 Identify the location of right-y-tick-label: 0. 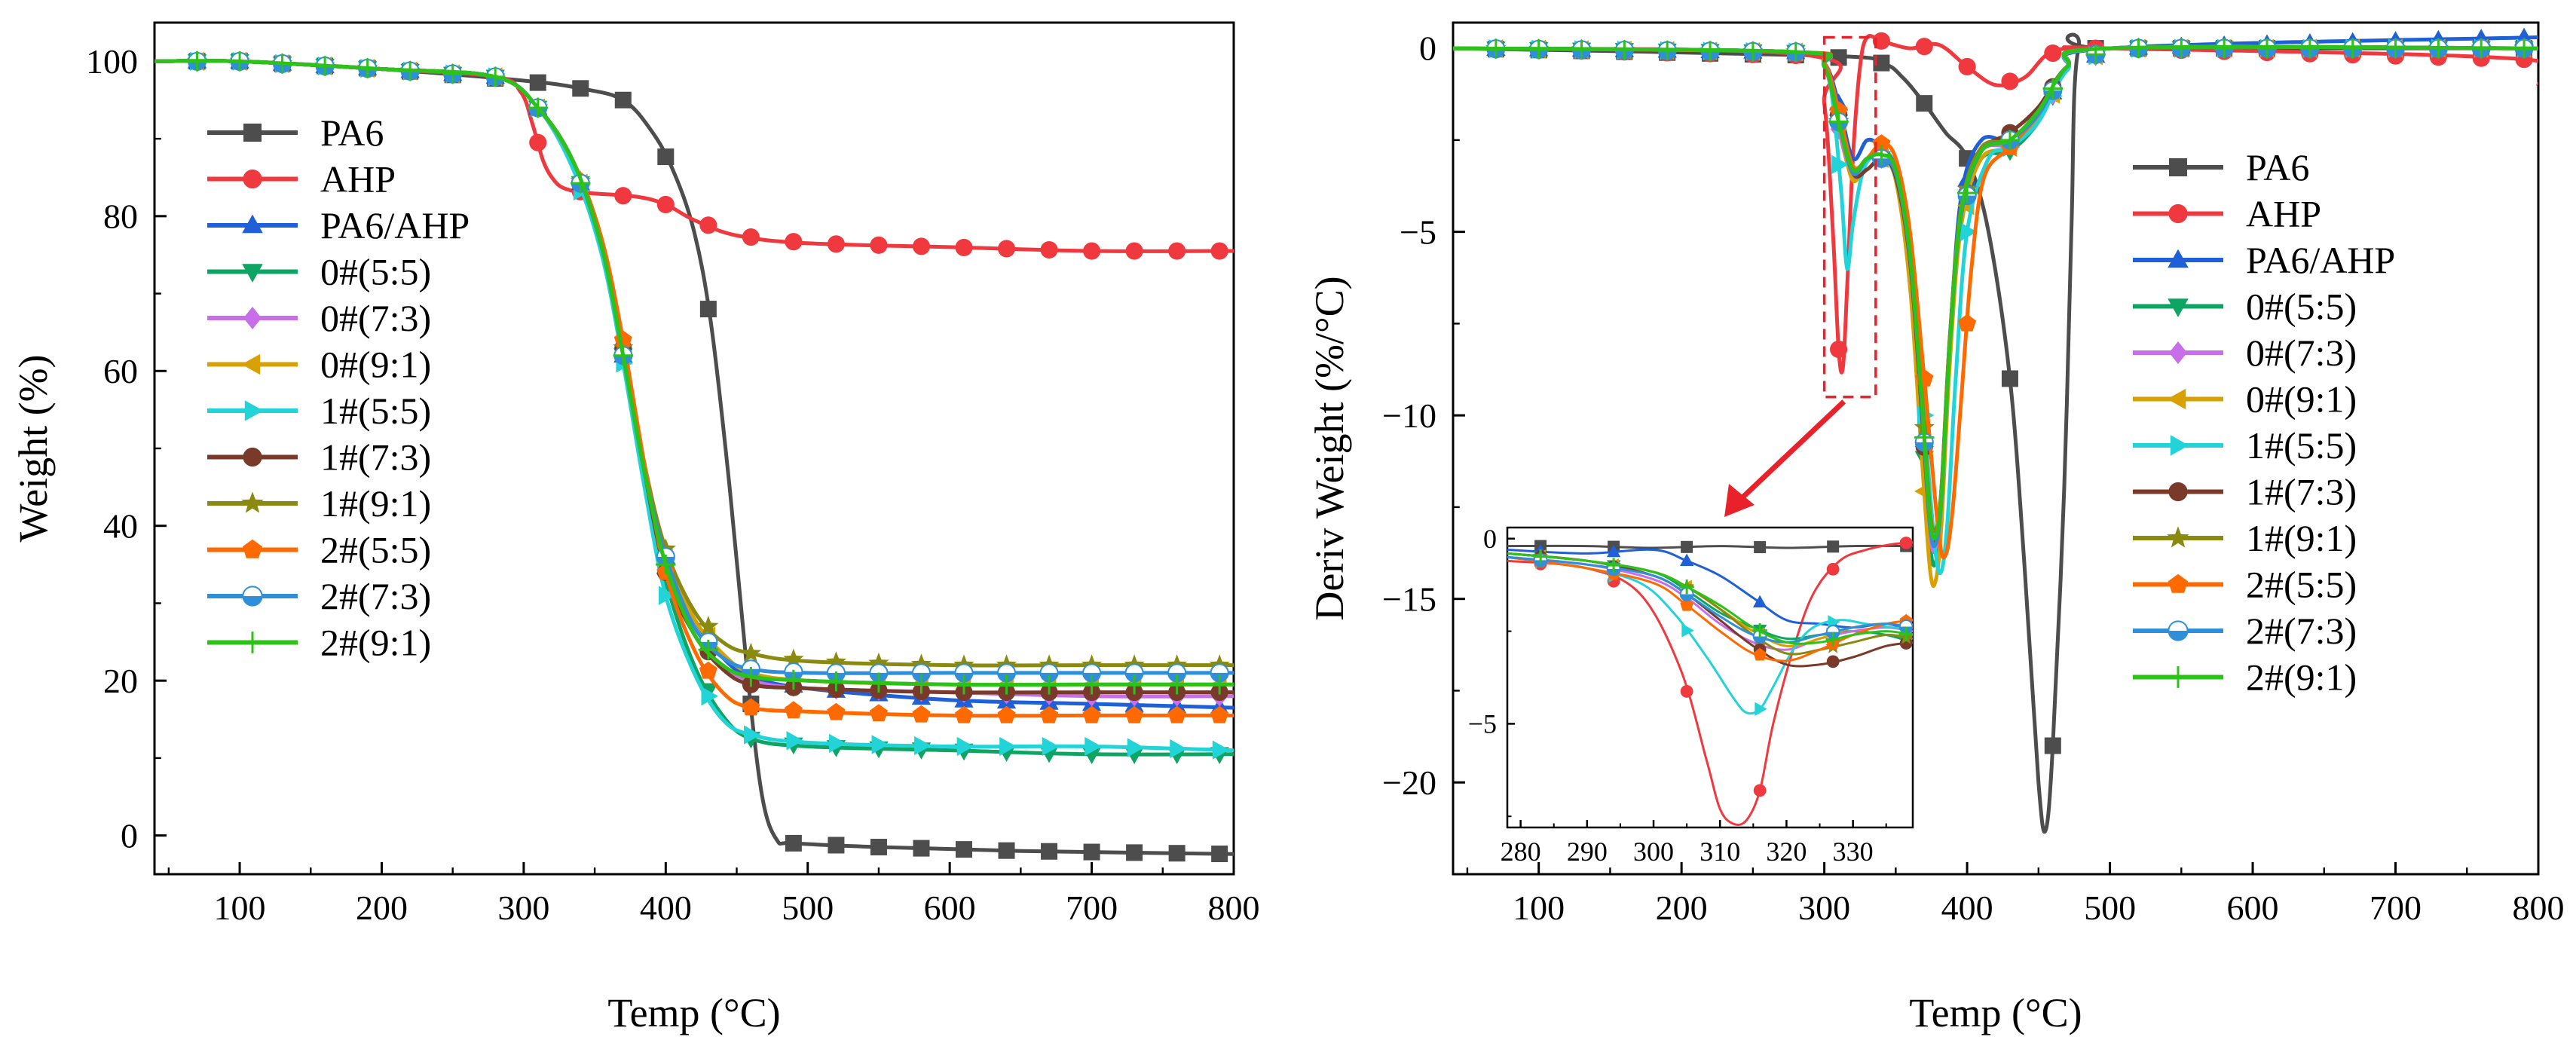
(1428, 49).